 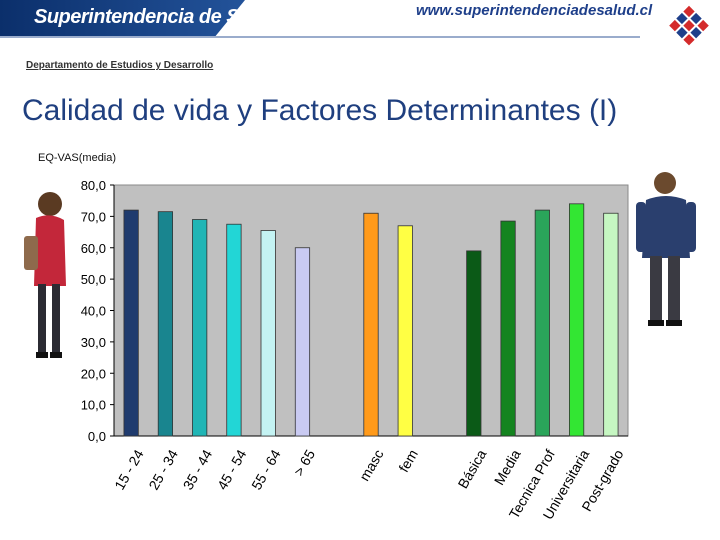 What do you see at coordinates (163, 470) in the screenshot?
I see `x-tick-label: 25 - 34` at bounding box center [163, 470].